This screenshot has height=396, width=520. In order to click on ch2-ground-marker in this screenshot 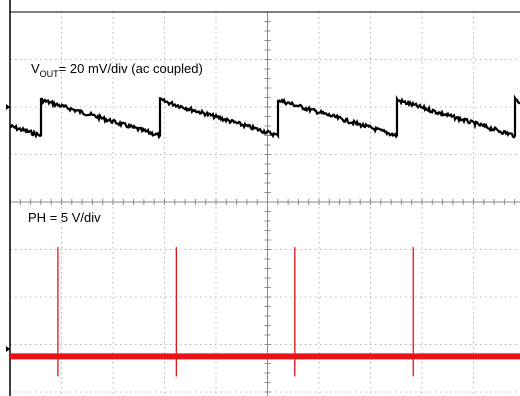, I will do `click(8, 349)`.